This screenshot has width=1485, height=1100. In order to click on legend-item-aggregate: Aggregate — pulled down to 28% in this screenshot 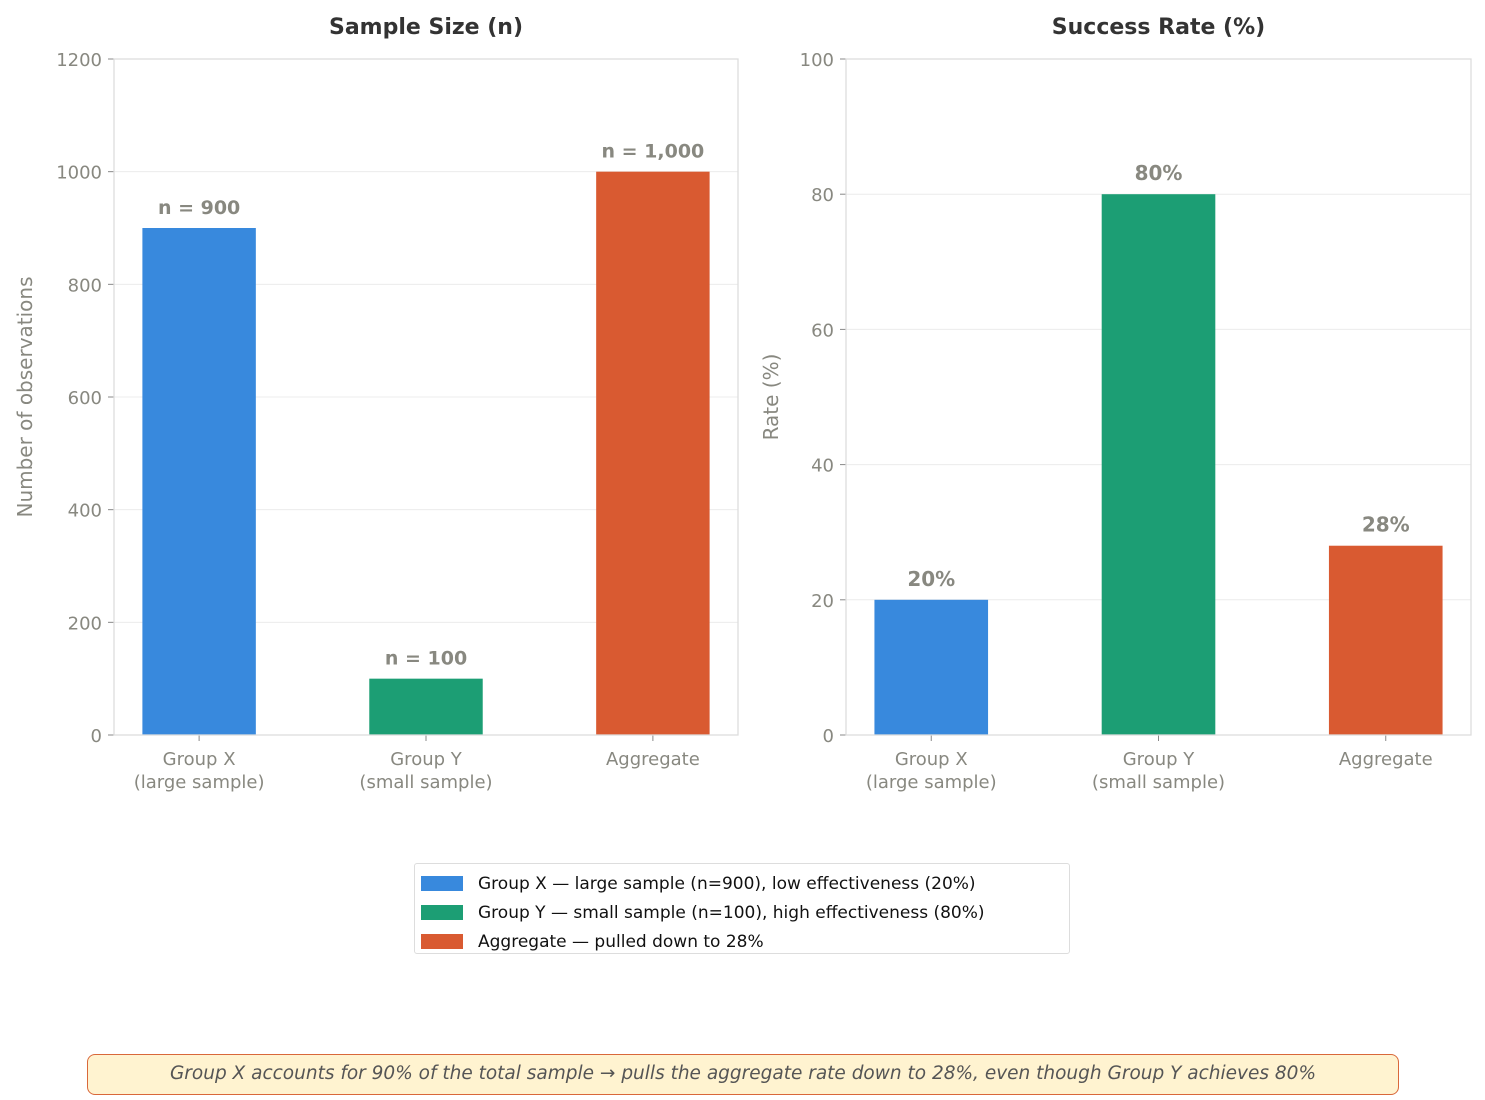, I will do `click(745, 941)`.